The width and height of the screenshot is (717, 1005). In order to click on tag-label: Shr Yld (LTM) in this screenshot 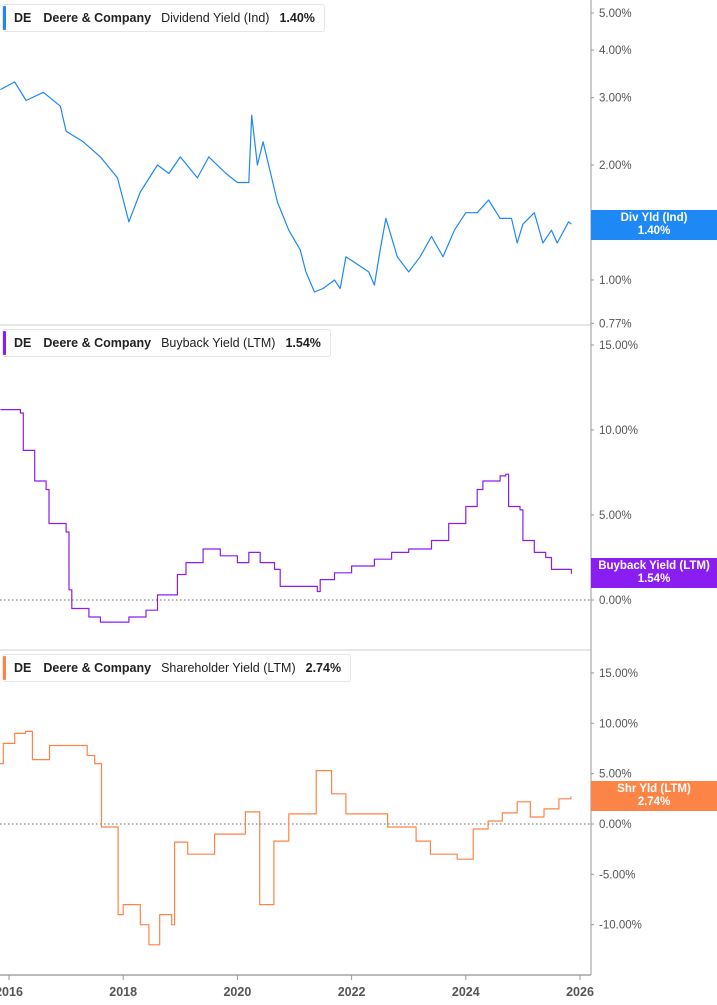, I will do `click(654, 789)`.